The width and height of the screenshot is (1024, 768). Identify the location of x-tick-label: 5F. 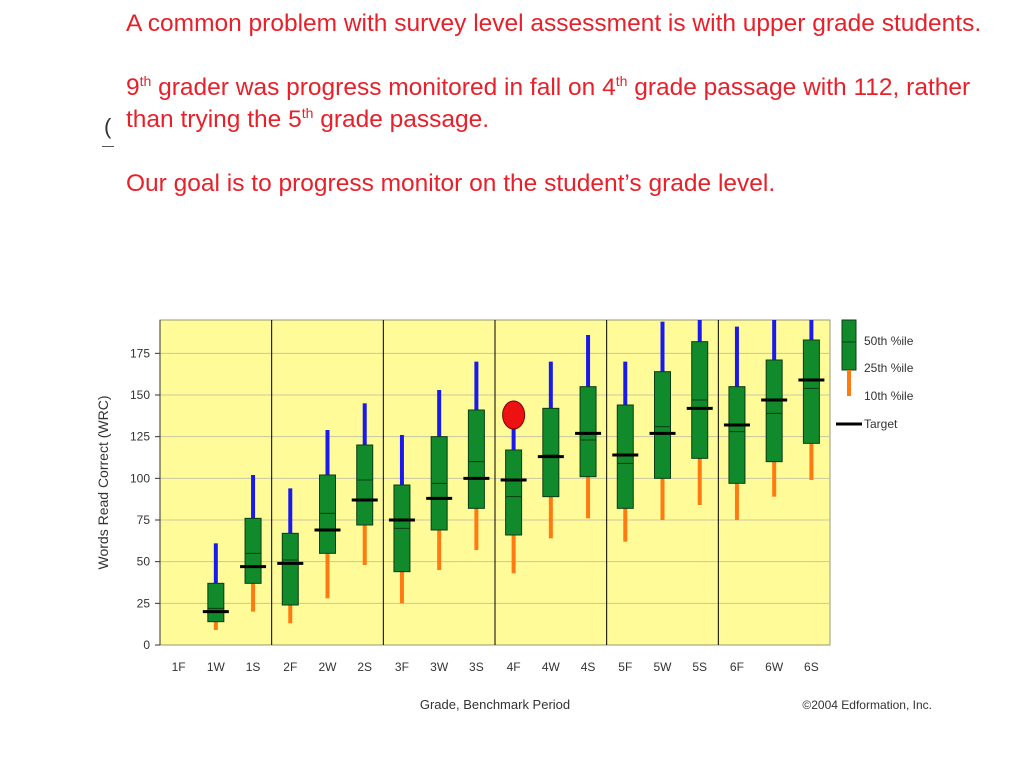
(625, 667).